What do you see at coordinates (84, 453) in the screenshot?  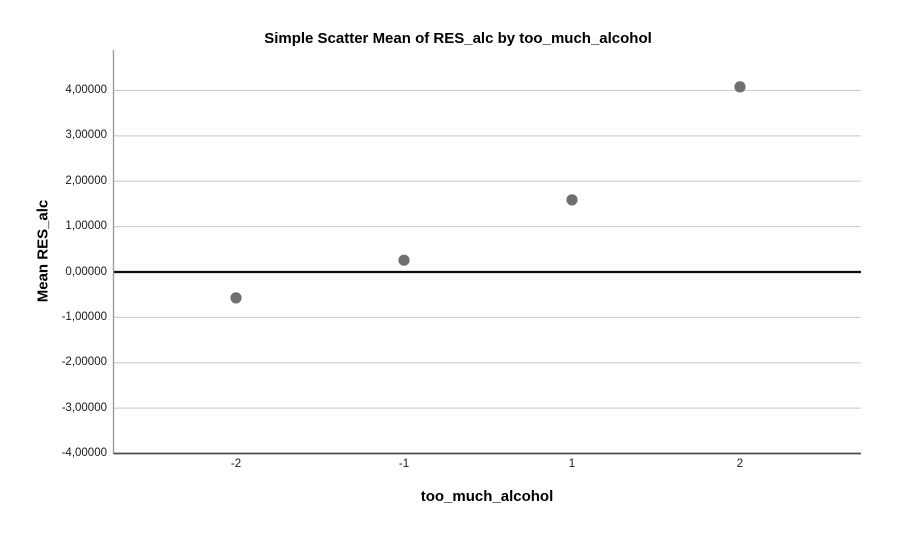 I see `y-tick-label: -4,00000` at bounding box center [84, 453].